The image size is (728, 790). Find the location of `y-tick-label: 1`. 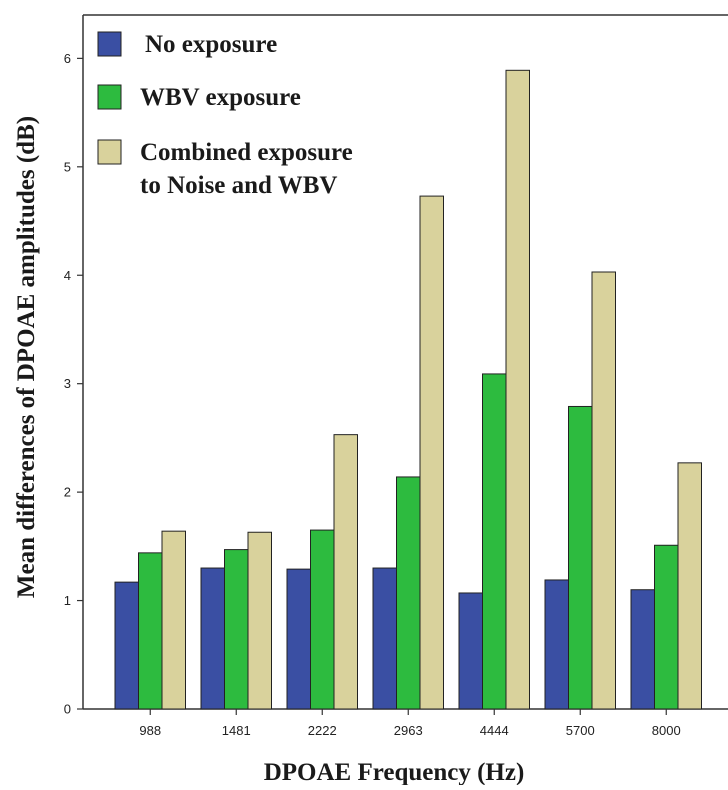

y-tick-label: 1 is located at coordinates (67, 600).